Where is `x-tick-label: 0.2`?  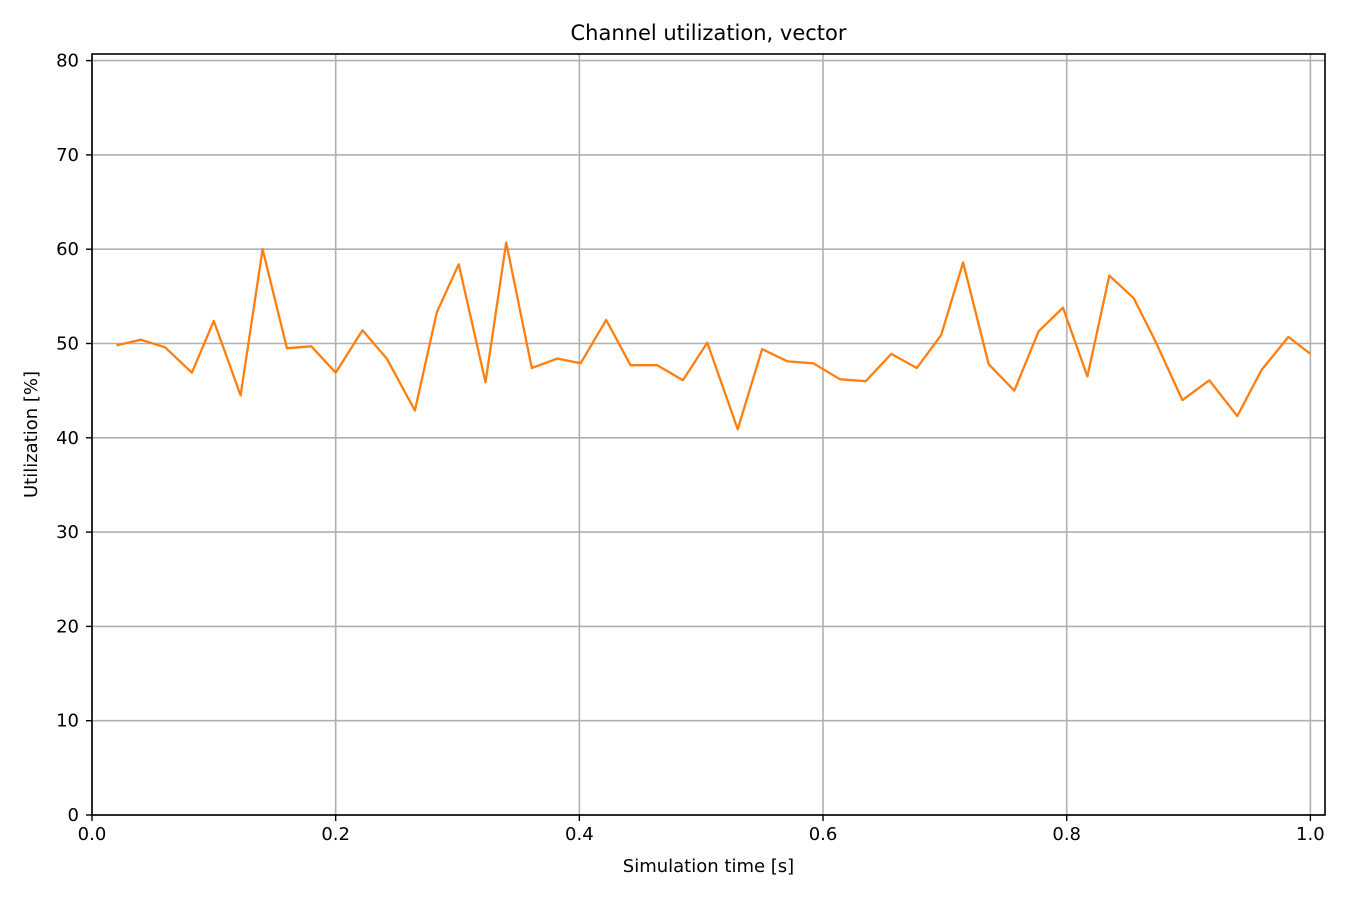 x-tick-label: 0.2 is located at coordinates (335, 834).